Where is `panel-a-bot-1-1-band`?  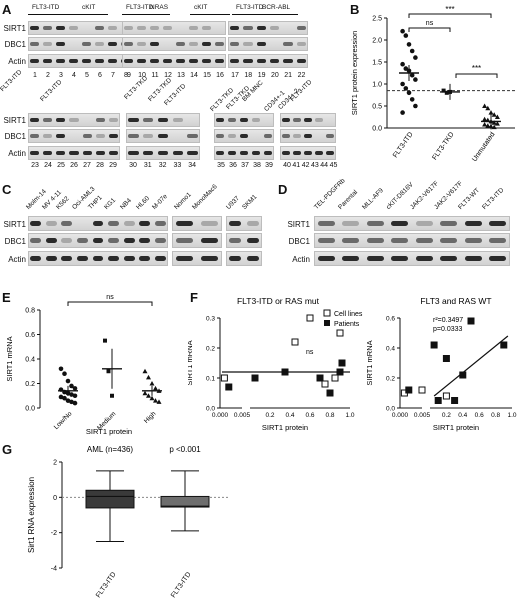 panel-a-bot-1-1-band is located at coordinates (148, 136).